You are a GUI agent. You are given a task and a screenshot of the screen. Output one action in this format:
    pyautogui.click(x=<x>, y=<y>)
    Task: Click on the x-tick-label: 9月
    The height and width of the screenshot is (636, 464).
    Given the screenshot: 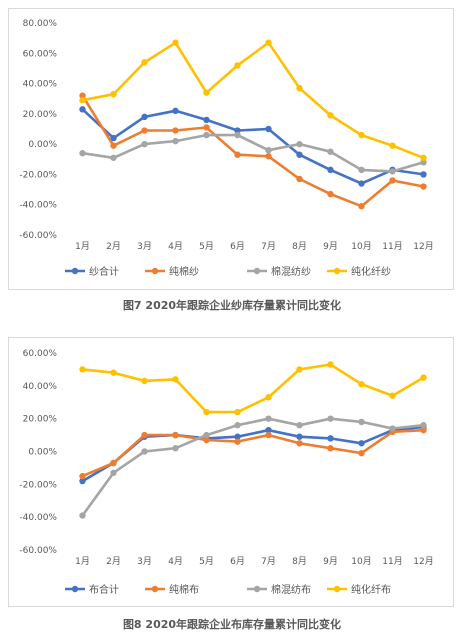 What is the action you would take?
    pyautogui.click(x=330, y=561)
    